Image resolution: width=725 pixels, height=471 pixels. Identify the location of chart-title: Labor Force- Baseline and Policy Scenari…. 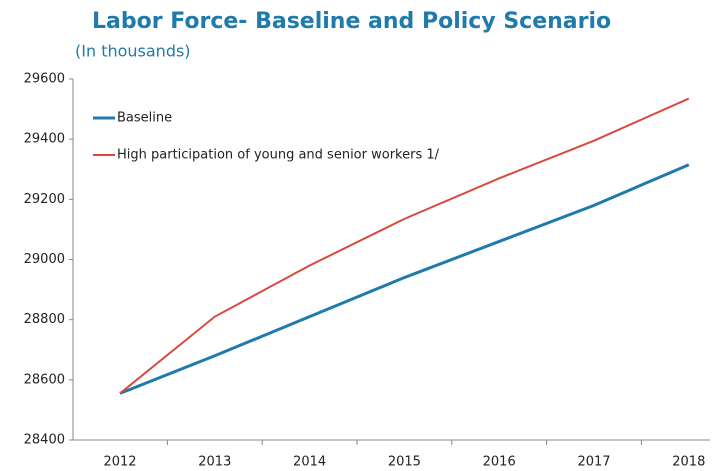
(351, 21).